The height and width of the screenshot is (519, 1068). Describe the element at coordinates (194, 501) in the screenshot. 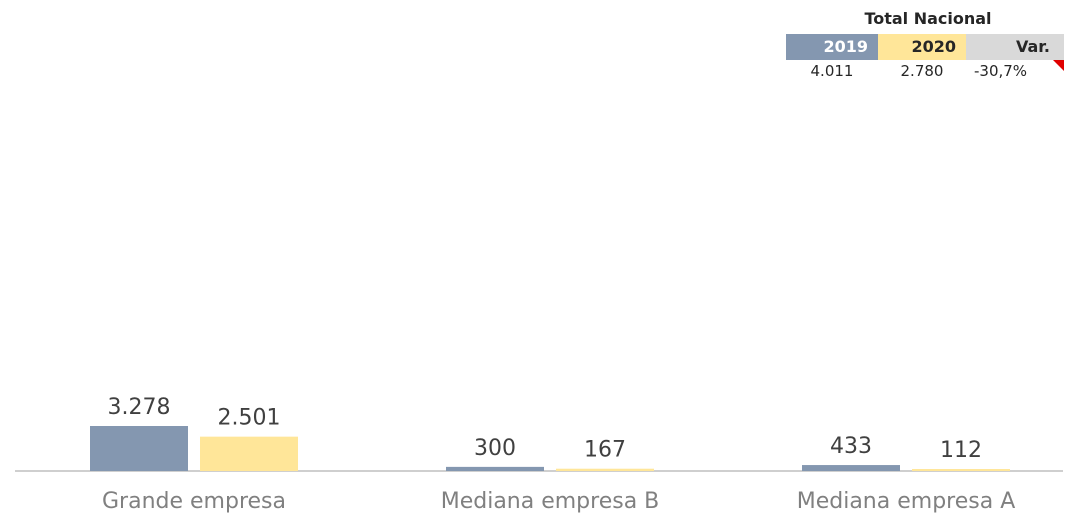

I see `category-label: Grande empresa` at that location.